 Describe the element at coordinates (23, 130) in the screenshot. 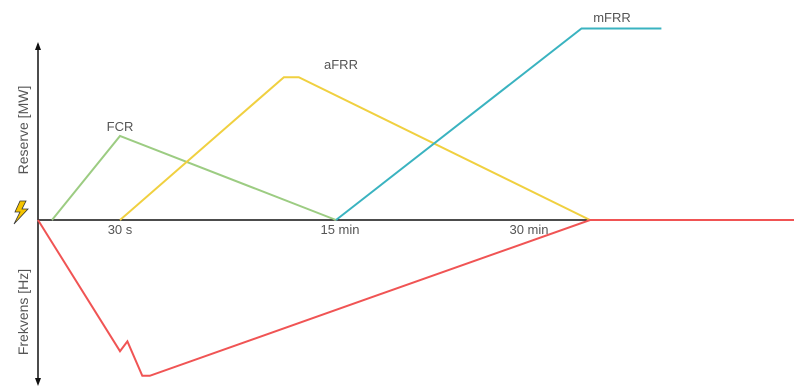

I see `upper-axis-title: Reserve [MW]` at that location.